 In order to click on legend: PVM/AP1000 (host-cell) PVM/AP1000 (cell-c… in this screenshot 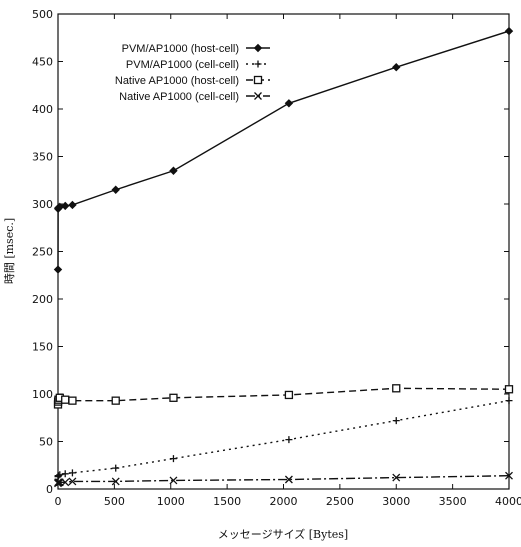, I will do `click(192, 73)`.